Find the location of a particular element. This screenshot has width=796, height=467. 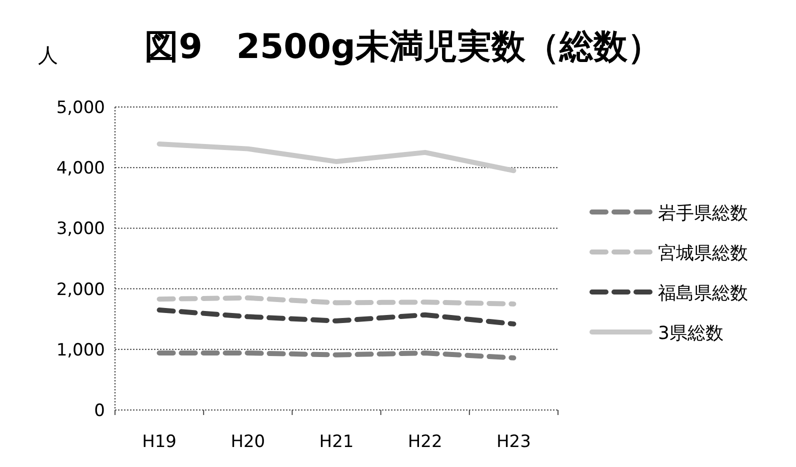

x-tick-label: H23 is located at coordinates (513, 442).